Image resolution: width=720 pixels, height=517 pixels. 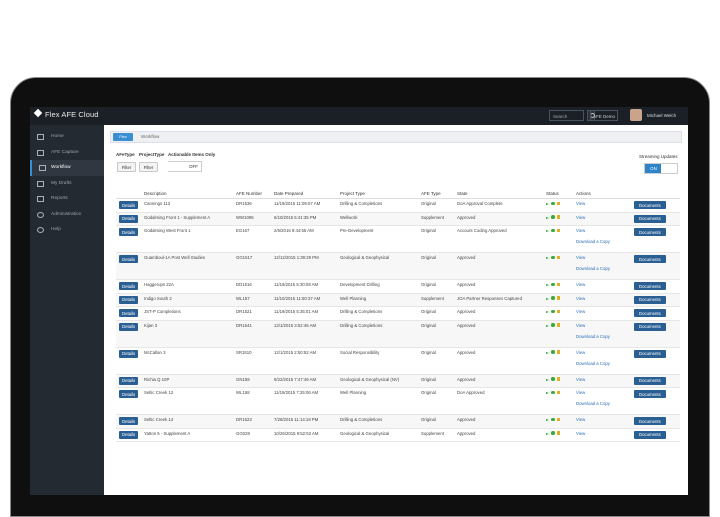 What do you see at coordinates (245, 217) in the screenshot?
I see `cell-afe-number: WW1095` at bounding box center [245, 217].